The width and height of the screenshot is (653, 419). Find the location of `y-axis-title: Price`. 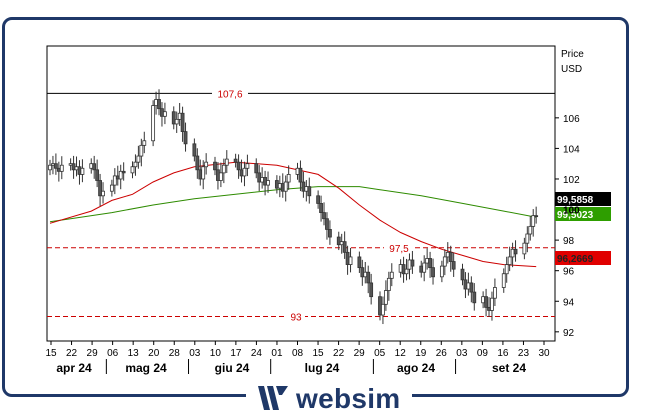

y-axis-title: Price is located at coordinates (572, 54).